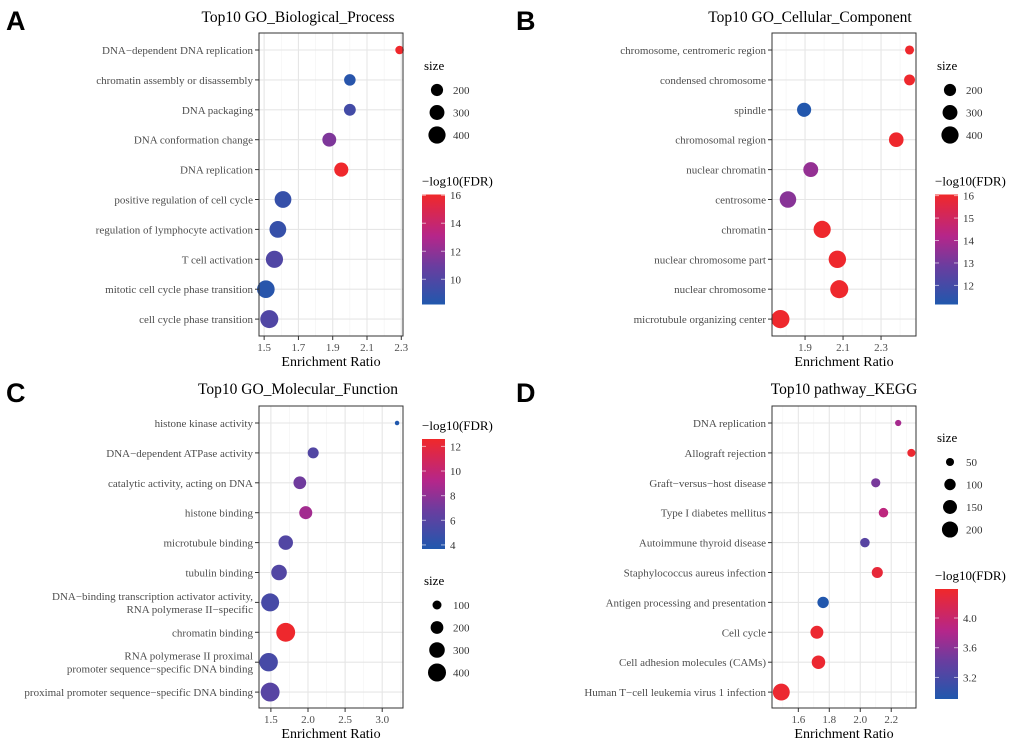 This screenshot has width=1020, height=744. I want to click on panel-letter: D, so click(526, 393).